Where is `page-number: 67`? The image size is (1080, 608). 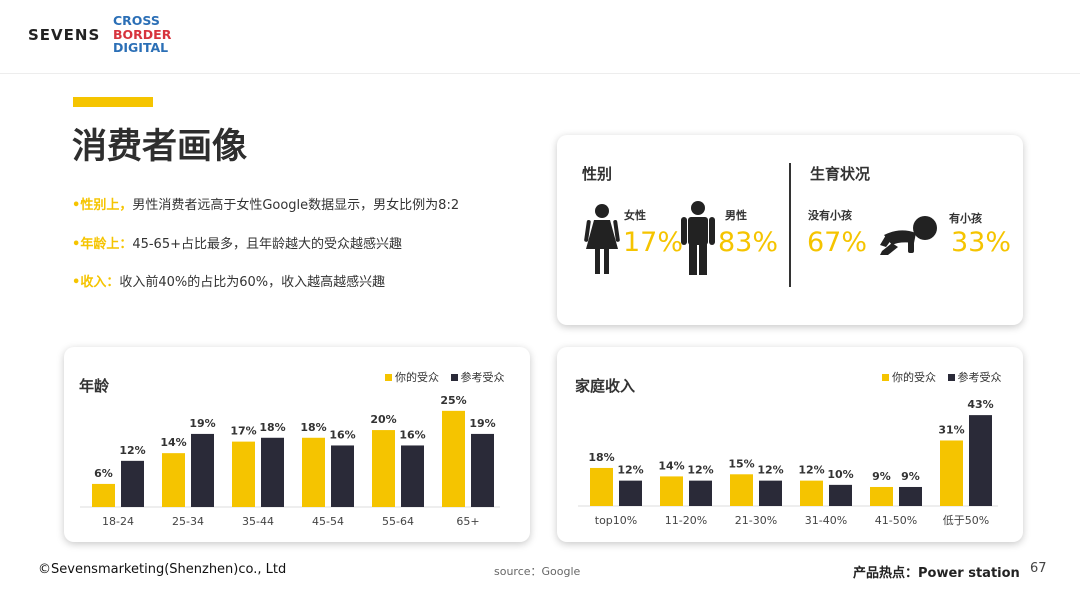
page-number: 67 is located at coordinates (1038, 568).